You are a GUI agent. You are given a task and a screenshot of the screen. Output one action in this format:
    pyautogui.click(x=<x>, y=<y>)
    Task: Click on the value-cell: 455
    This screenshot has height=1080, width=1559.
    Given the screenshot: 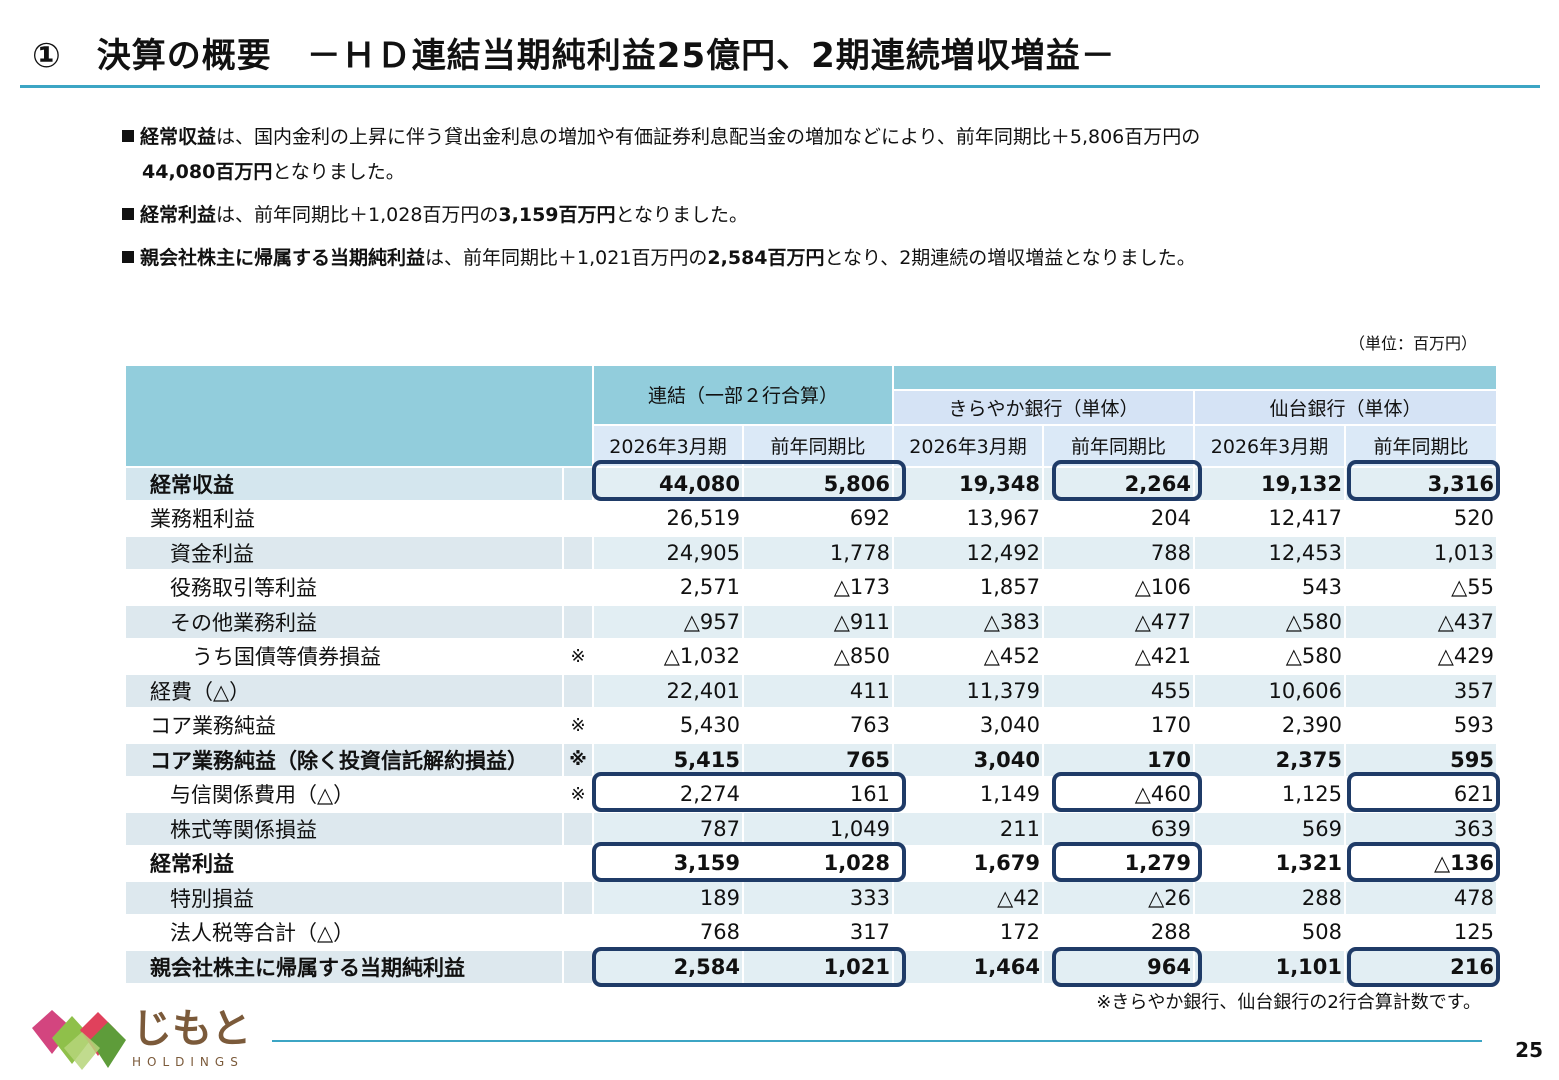 What is the action you would take?
    pyautogui.click(x=1119, y=690)
    